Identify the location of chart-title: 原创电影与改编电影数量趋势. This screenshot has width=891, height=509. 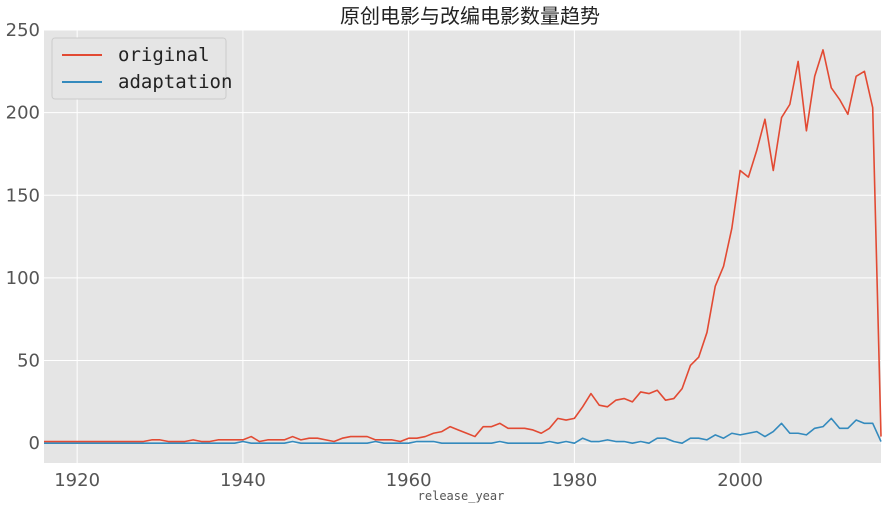
(470, 16).